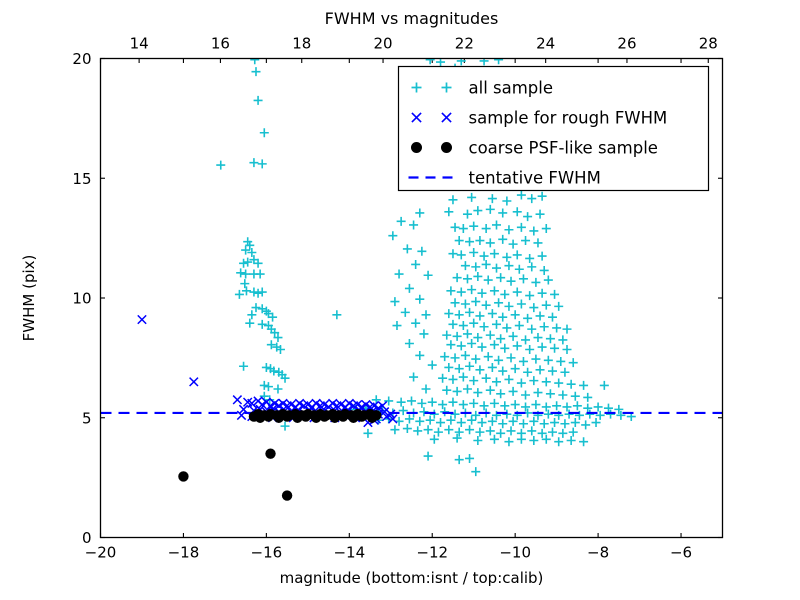 The image size is (800, 600). Describe the element at coordinates (545, 44) in the screenshot. I see `top-tick-label: 24` at that location.